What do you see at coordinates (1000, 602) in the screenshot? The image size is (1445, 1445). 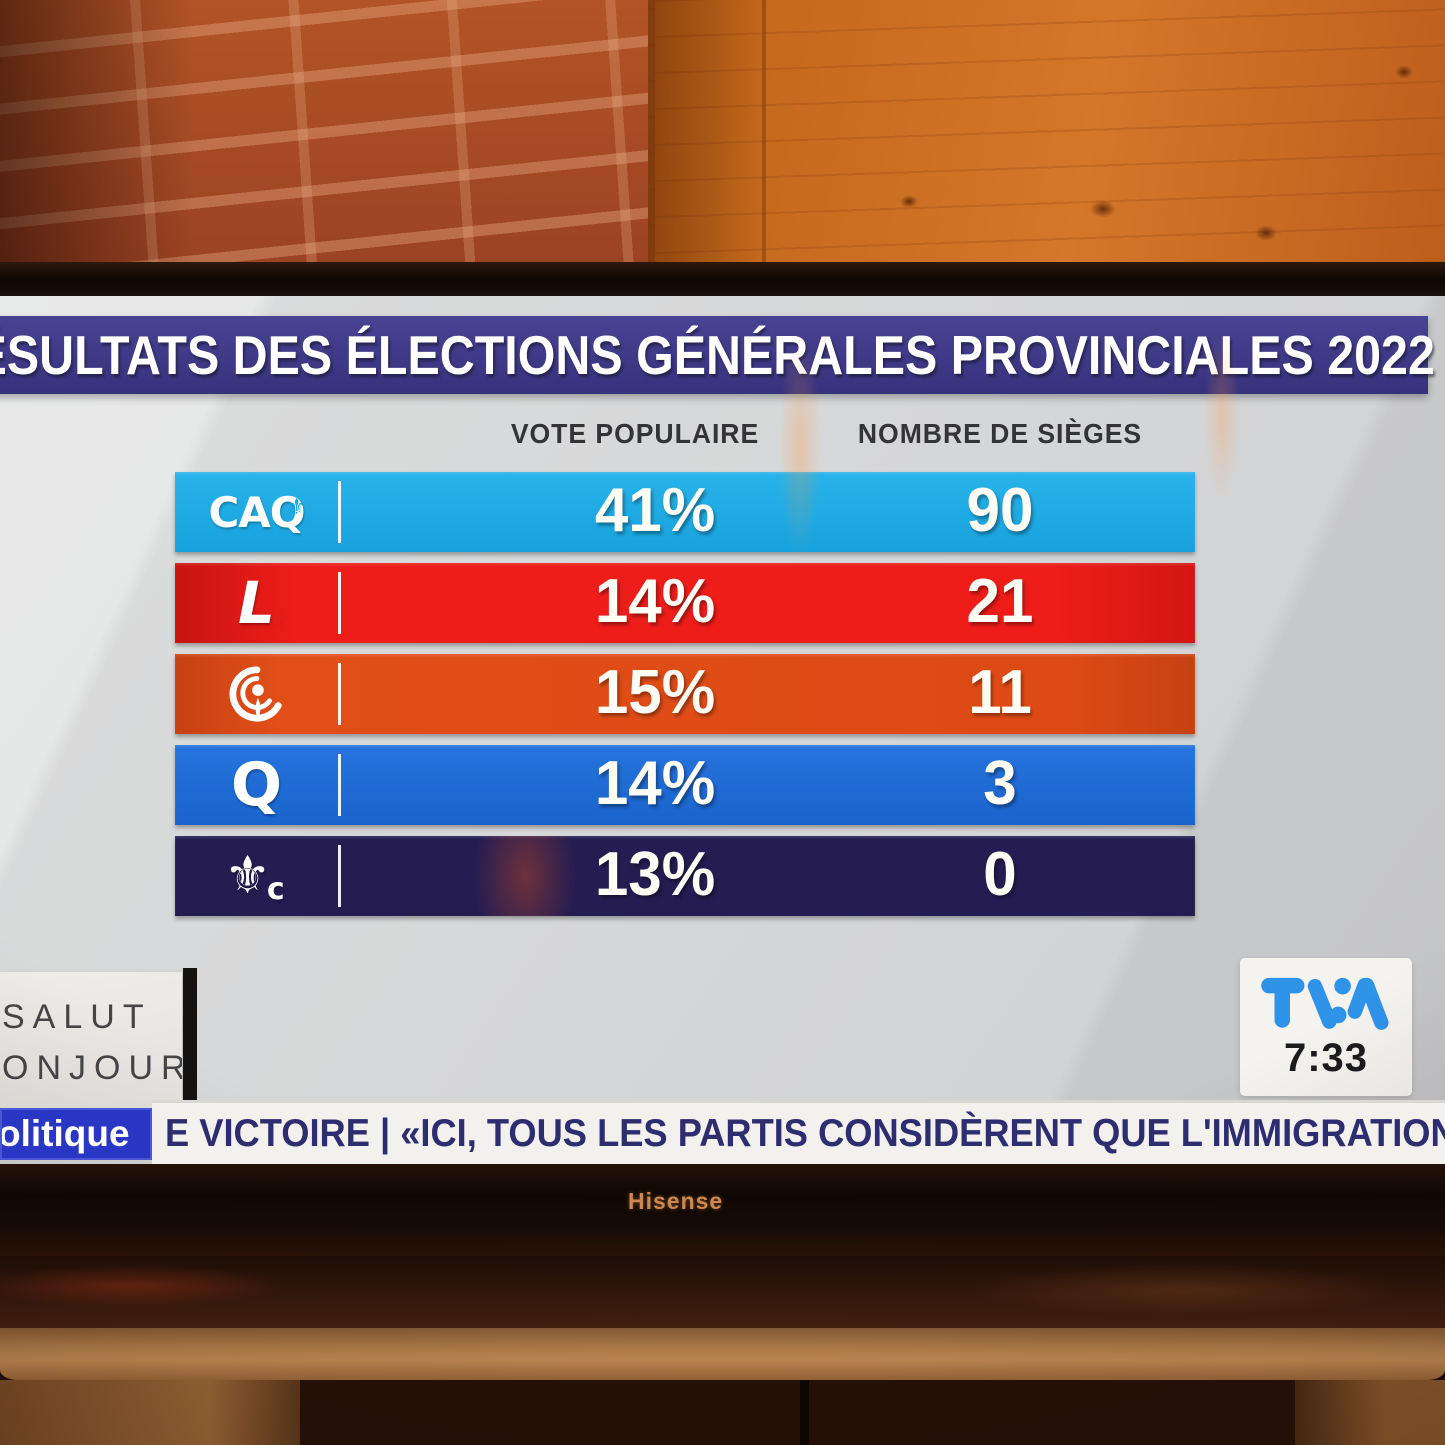 I see `seats-value: 21` at bounding box center [1000, 602].